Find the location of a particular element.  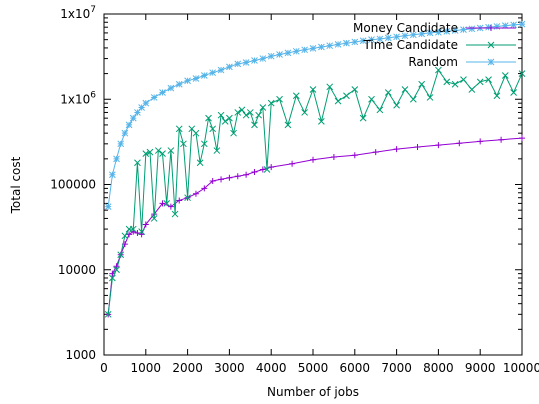

x-tick-label: 2000 is located at coordinates (187, 368).